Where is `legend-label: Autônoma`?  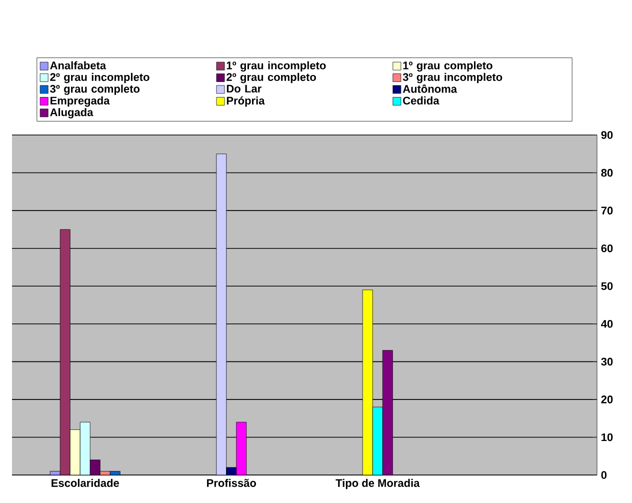 legend-label: Autônoma is located at coordinates (430, 88).